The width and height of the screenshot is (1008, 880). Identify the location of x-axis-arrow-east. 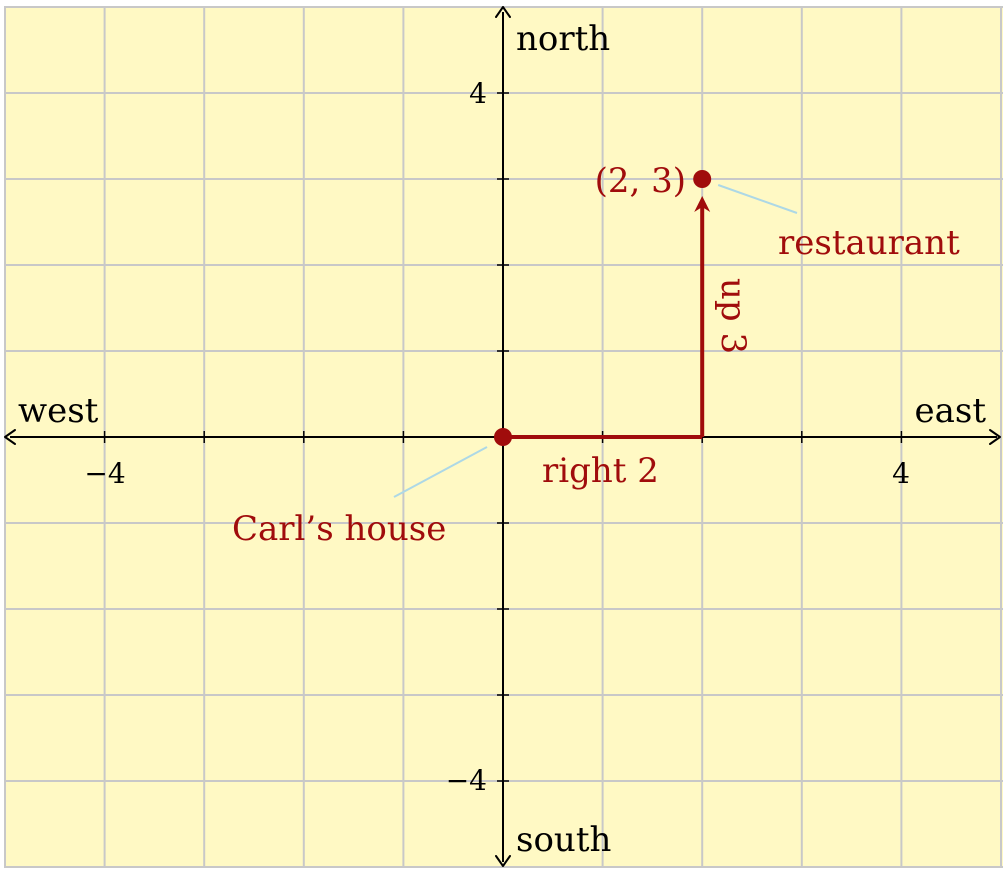
(995, 437).